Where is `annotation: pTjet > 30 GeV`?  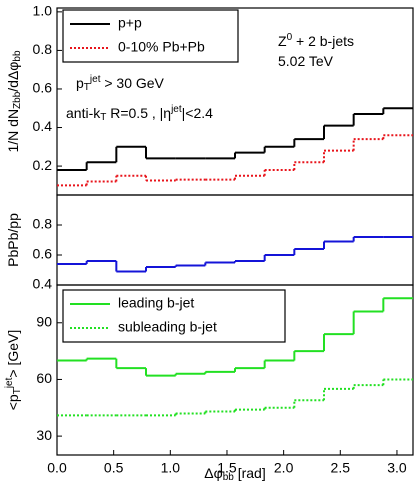
annotation: pTjet > 30 GeV is located at coordinates (120, 83).